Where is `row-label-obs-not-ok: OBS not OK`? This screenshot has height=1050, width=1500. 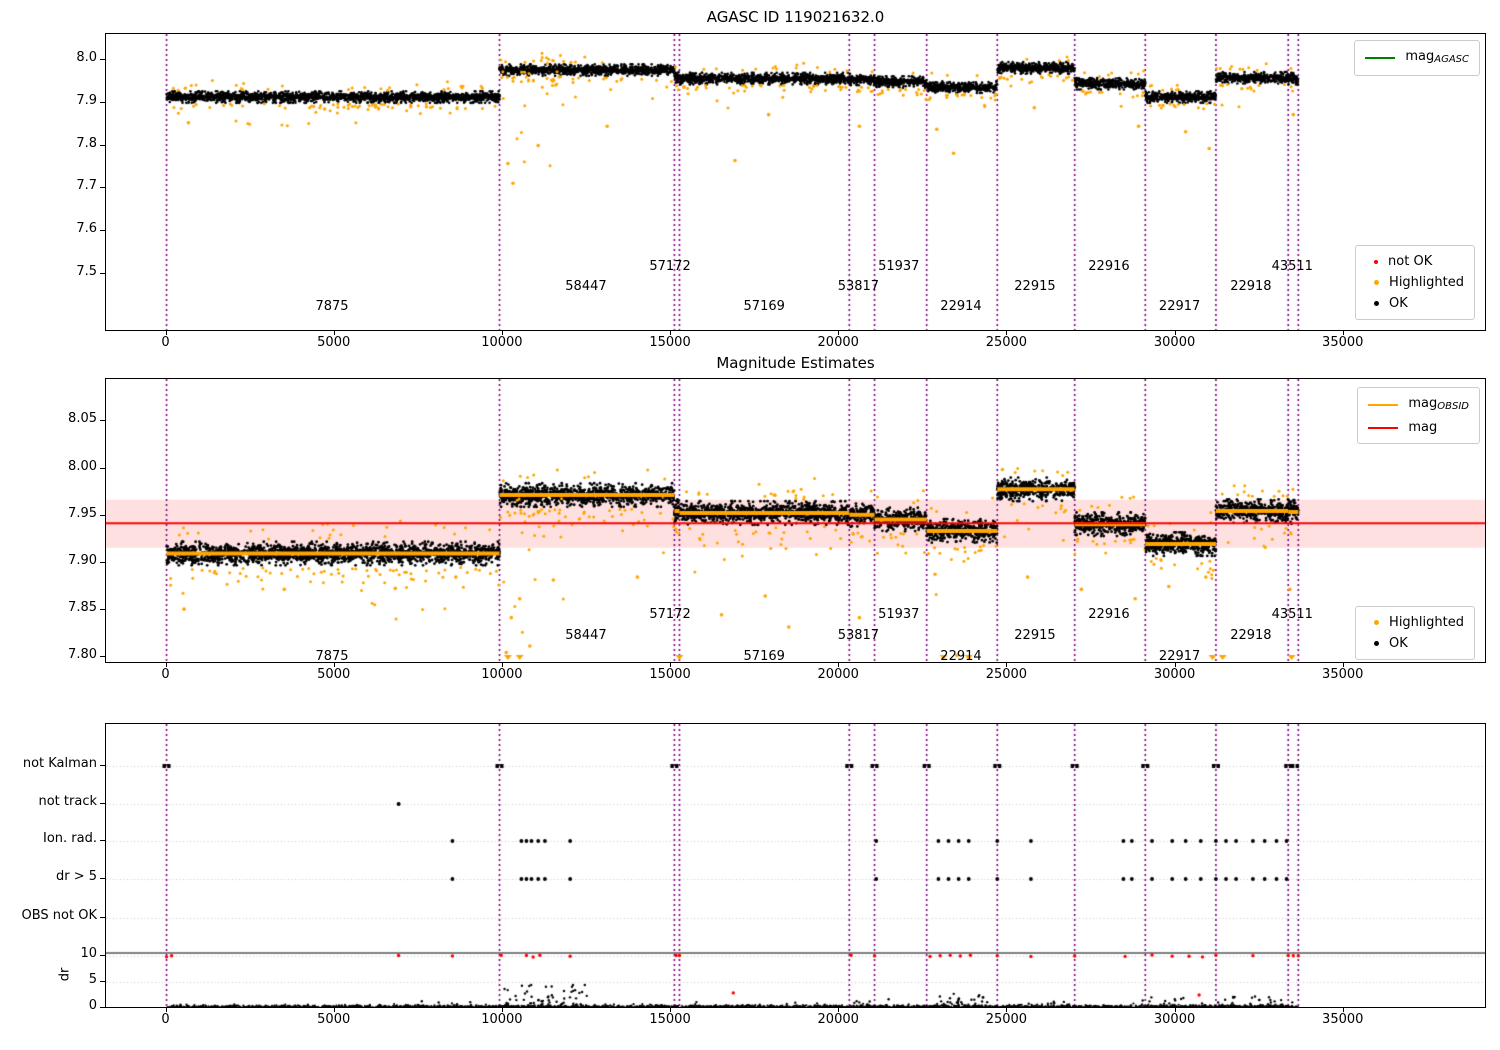
row-label-obs-not-ok: OBS not OK is located at coordinates (59, 915).